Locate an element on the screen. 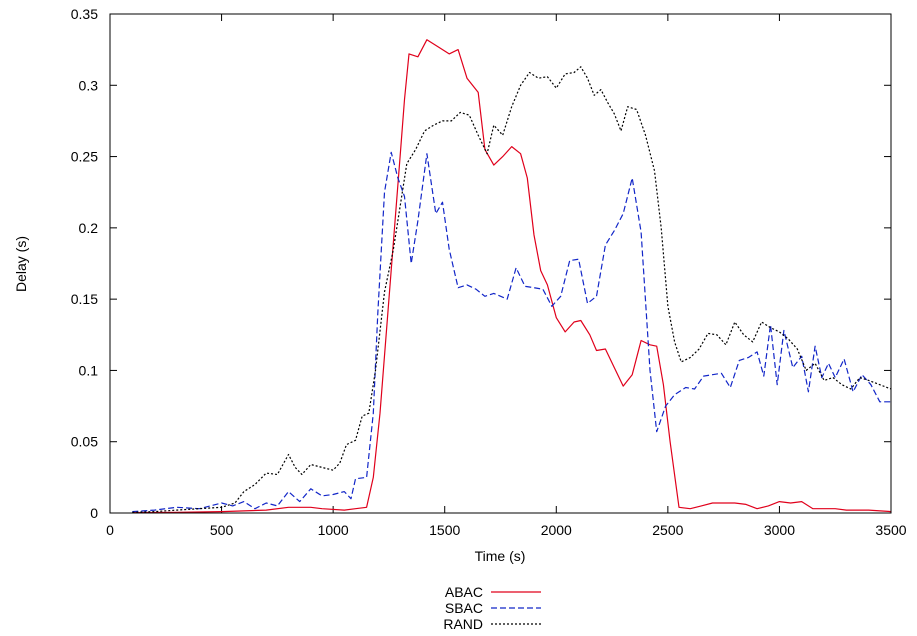 The height and width of the screenshot is (636, 917). x-tick-label: 0 is located at coordinates (110, 530).